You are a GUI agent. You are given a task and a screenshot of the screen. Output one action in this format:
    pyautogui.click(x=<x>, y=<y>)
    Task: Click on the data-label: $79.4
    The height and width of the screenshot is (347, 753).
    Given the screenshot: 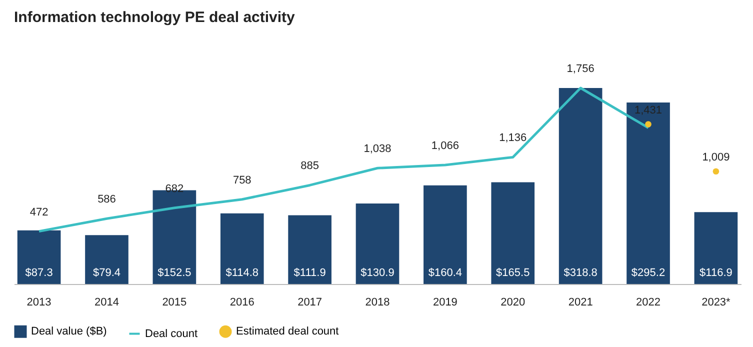 What is the action you would take?
    pyautogui.click(x=106, y=273)
    